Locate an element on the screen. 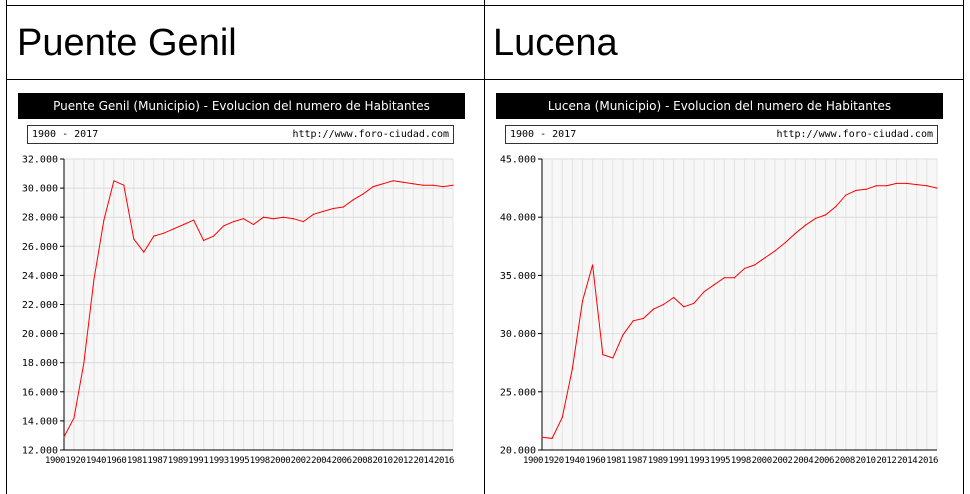  column-header-lucena: Lucena is located at coordinates (555, 43).